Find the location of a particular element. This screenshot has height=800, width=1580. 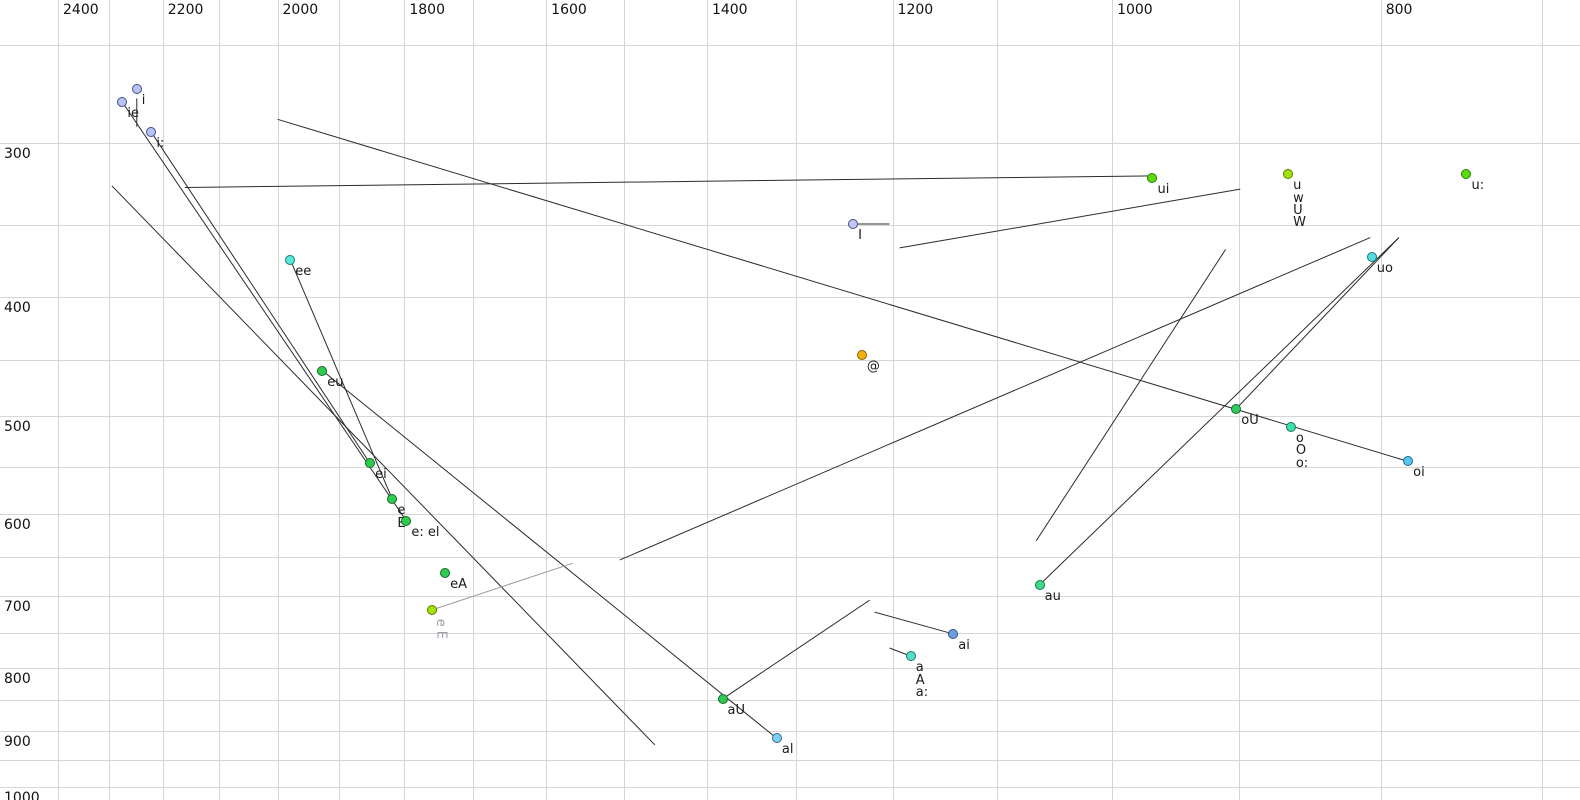

point-label-uwUW-0: u is located at coordinates (1297, 186).